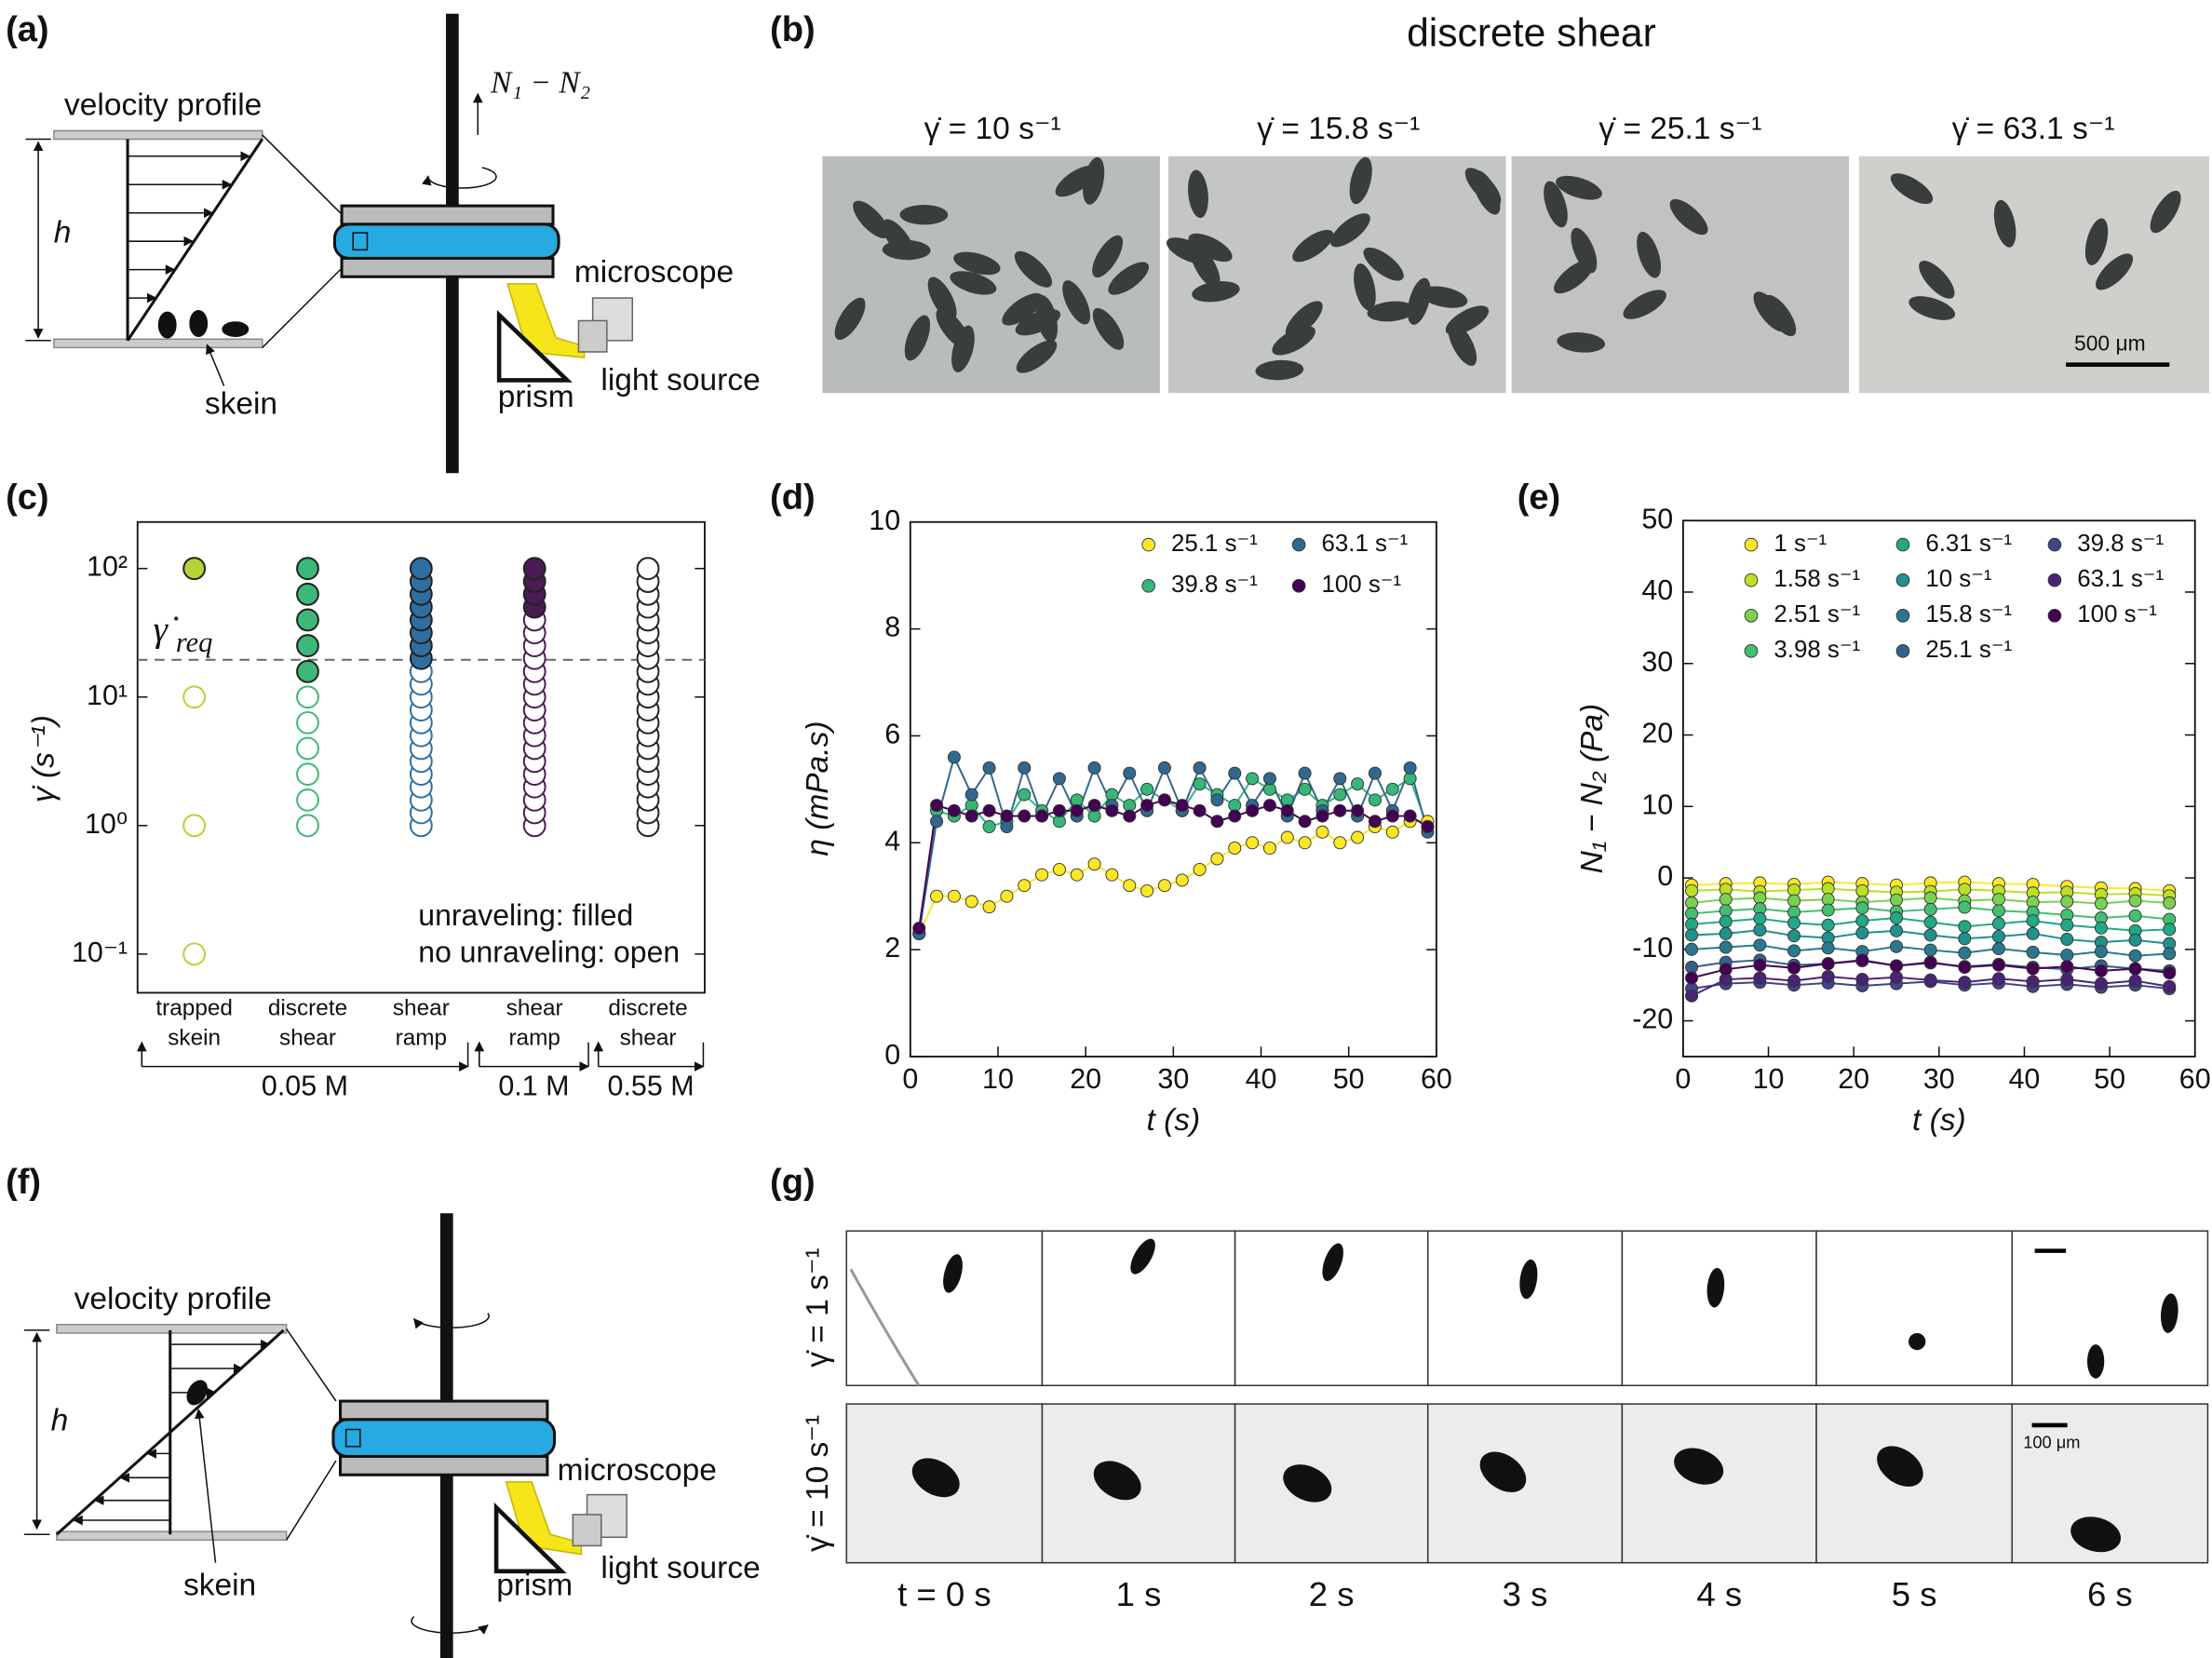 This screenshot has width=2212, height=1658. Describe the element at coordinates (2110, 1594) in the screenshot. I see `time-label: 6 s` at that location.